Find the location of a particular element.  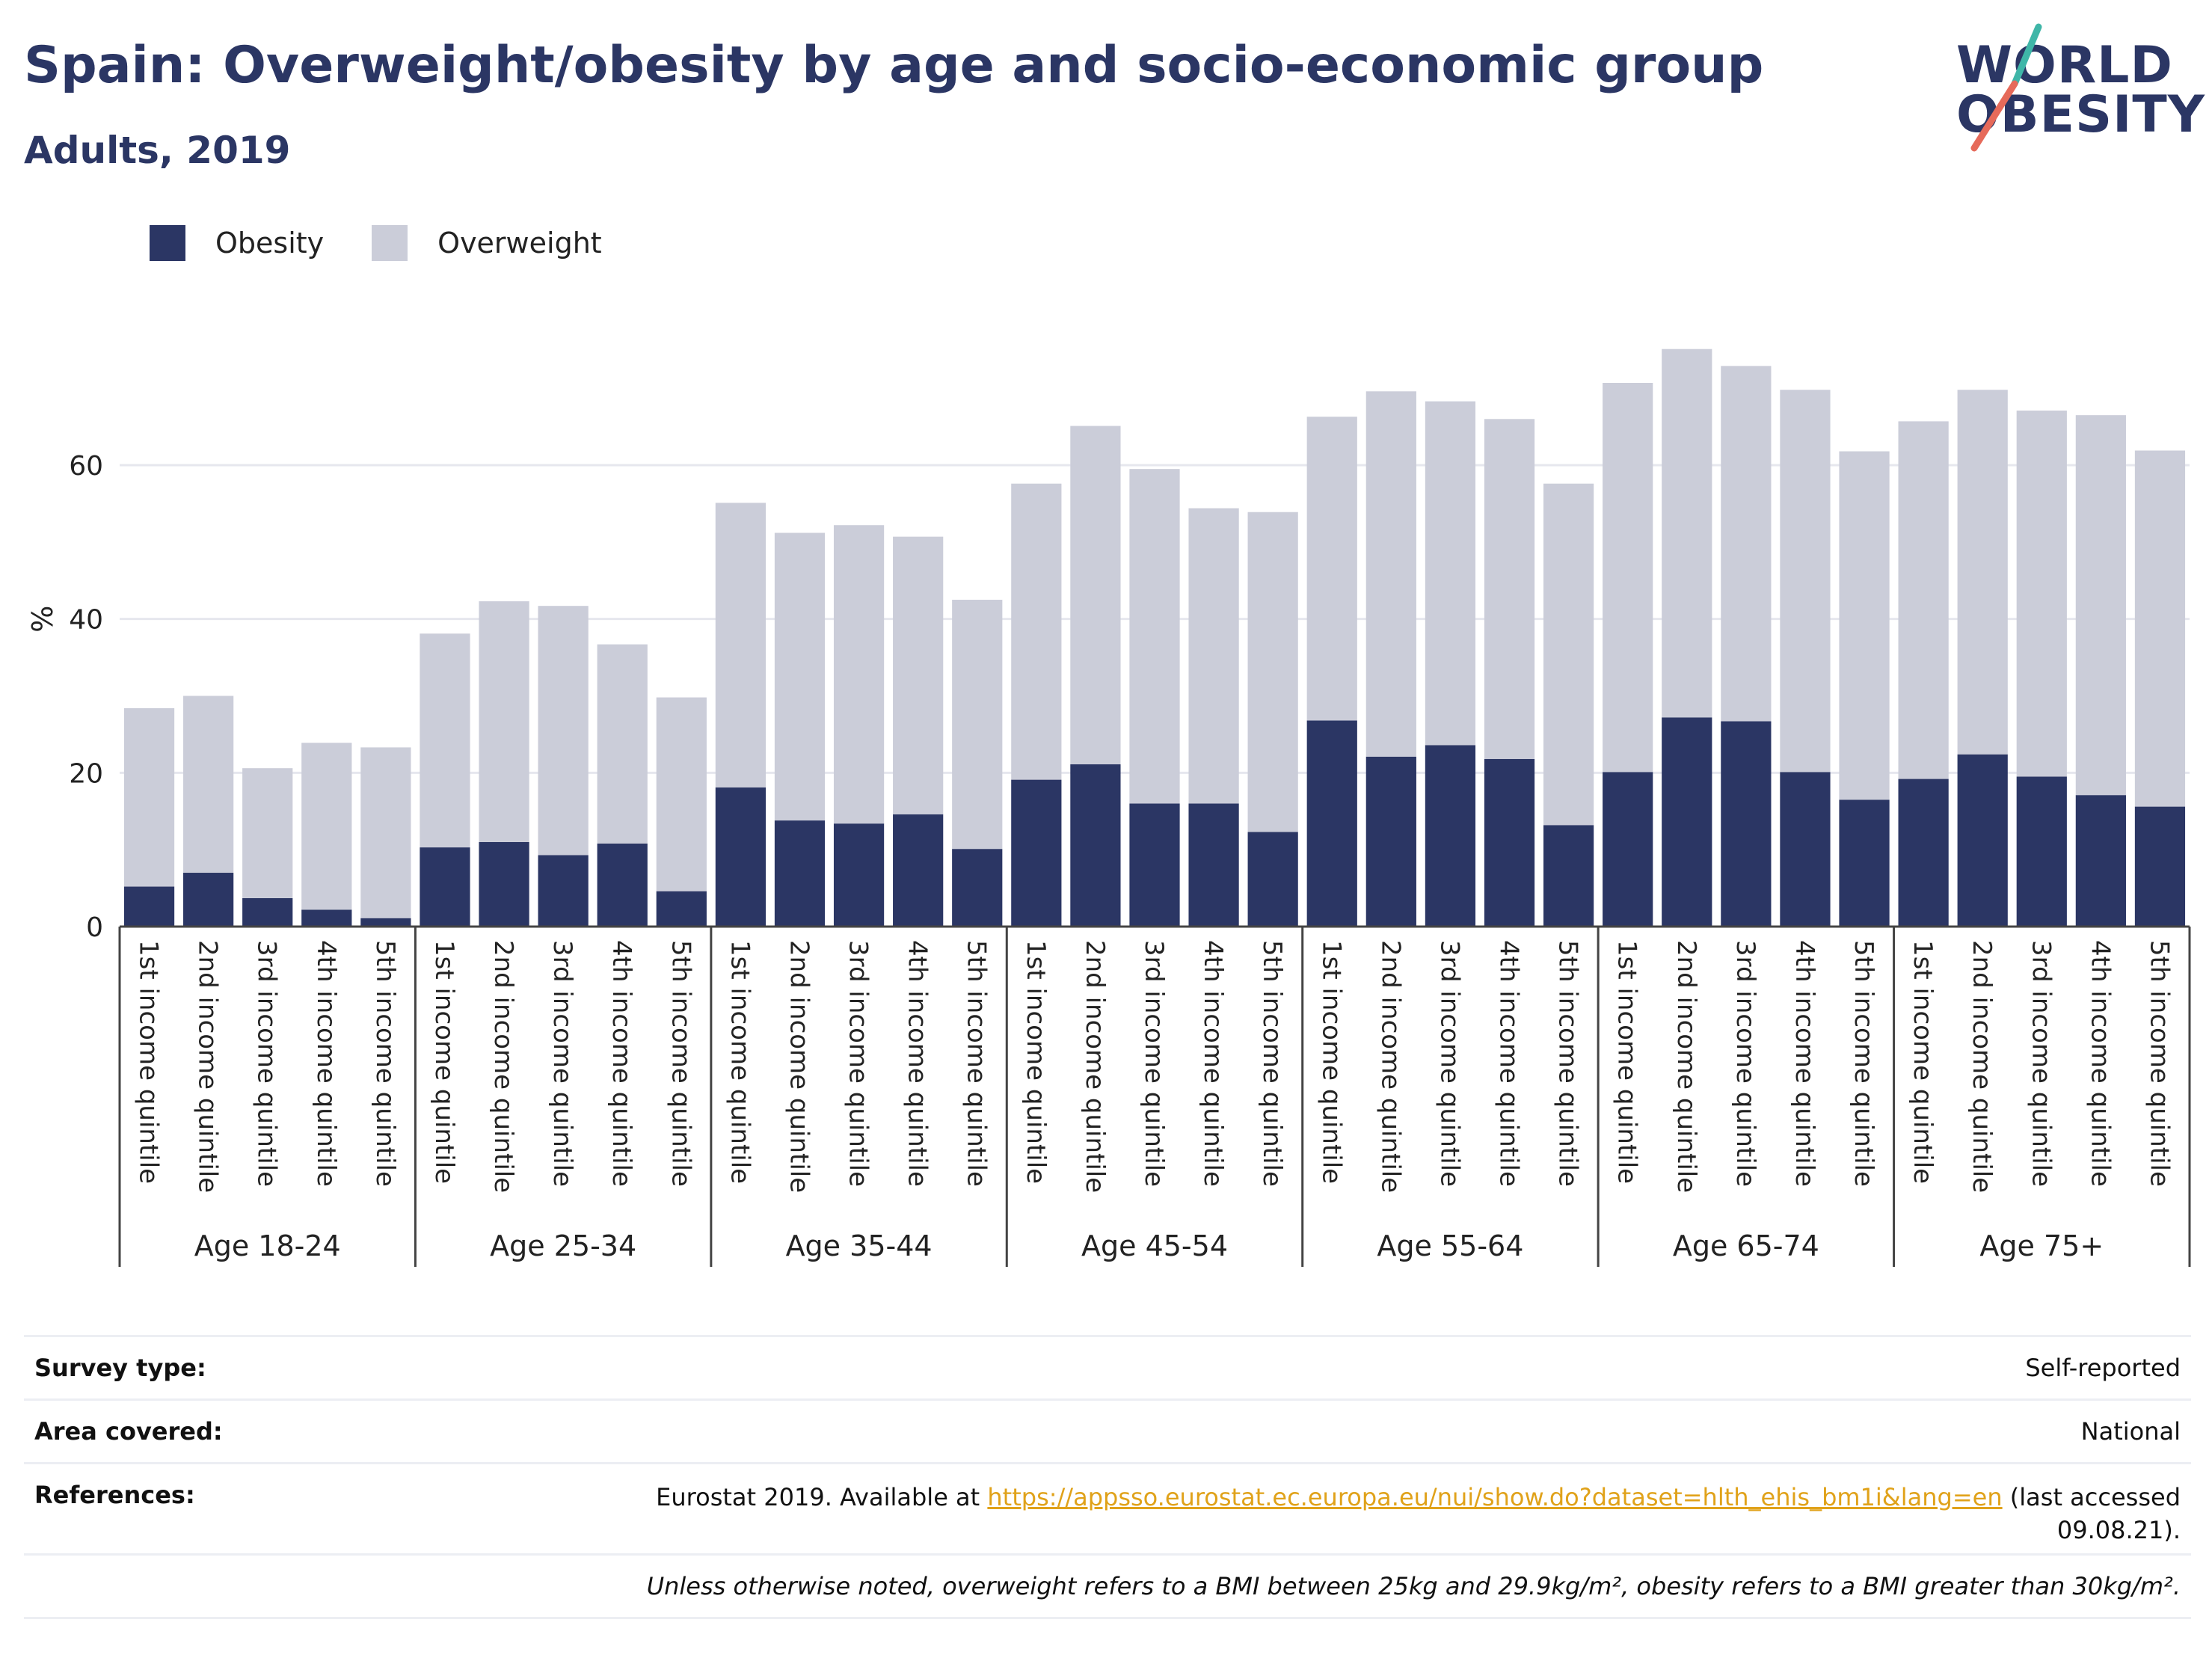

x-tick-label-25: 1st income quintile is located at coordinates (1627, 1062).